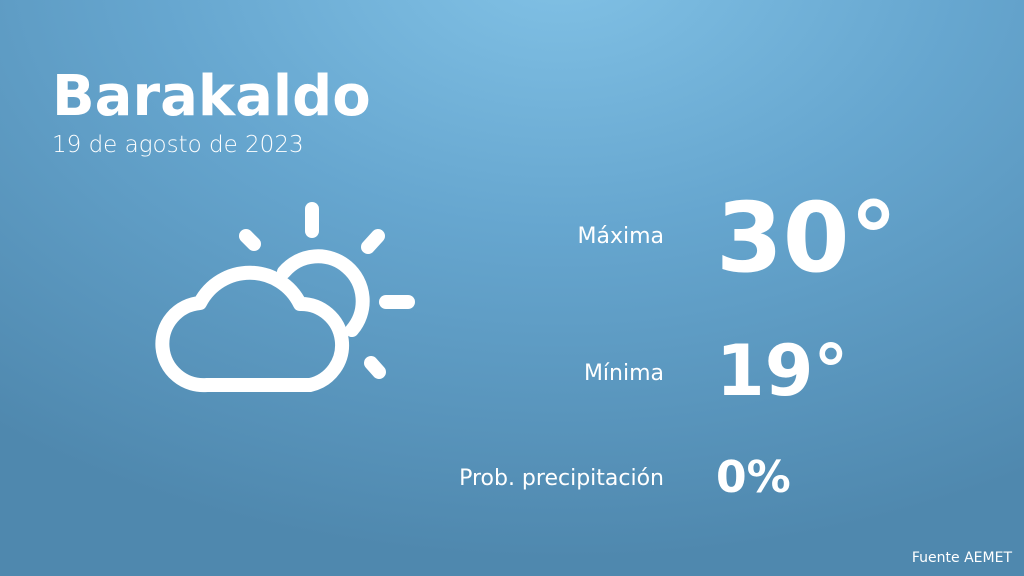 This screenshot has width=1024, height=576. What do you see at coordinates (178, 145) in the screenshot?
I see `forecast-date: 19 de agosto de 2023` at bounding box center [178, 145].